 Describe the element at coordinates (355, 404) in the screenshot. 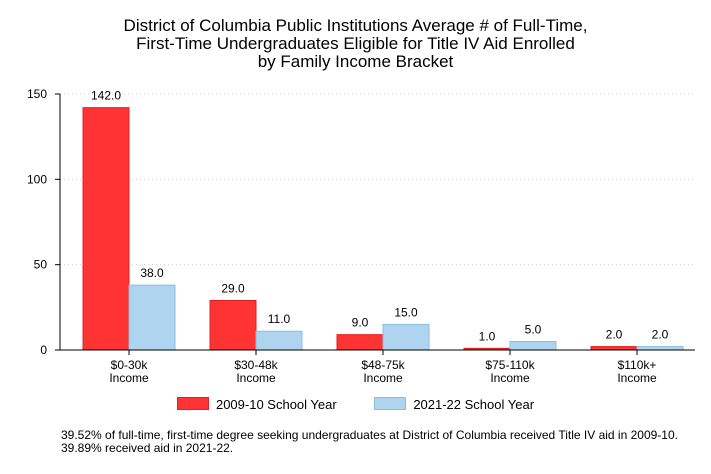

I see `legend: 2009-10 School Year 2021-22 School Year` at that location.